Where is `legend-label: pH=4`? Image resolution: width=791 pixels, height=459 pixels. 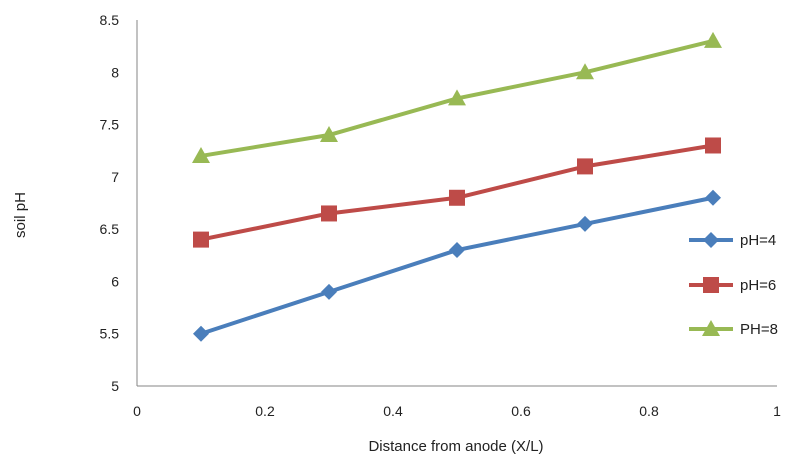
legend-label: pH=4 is located at coordinates (758, 240).